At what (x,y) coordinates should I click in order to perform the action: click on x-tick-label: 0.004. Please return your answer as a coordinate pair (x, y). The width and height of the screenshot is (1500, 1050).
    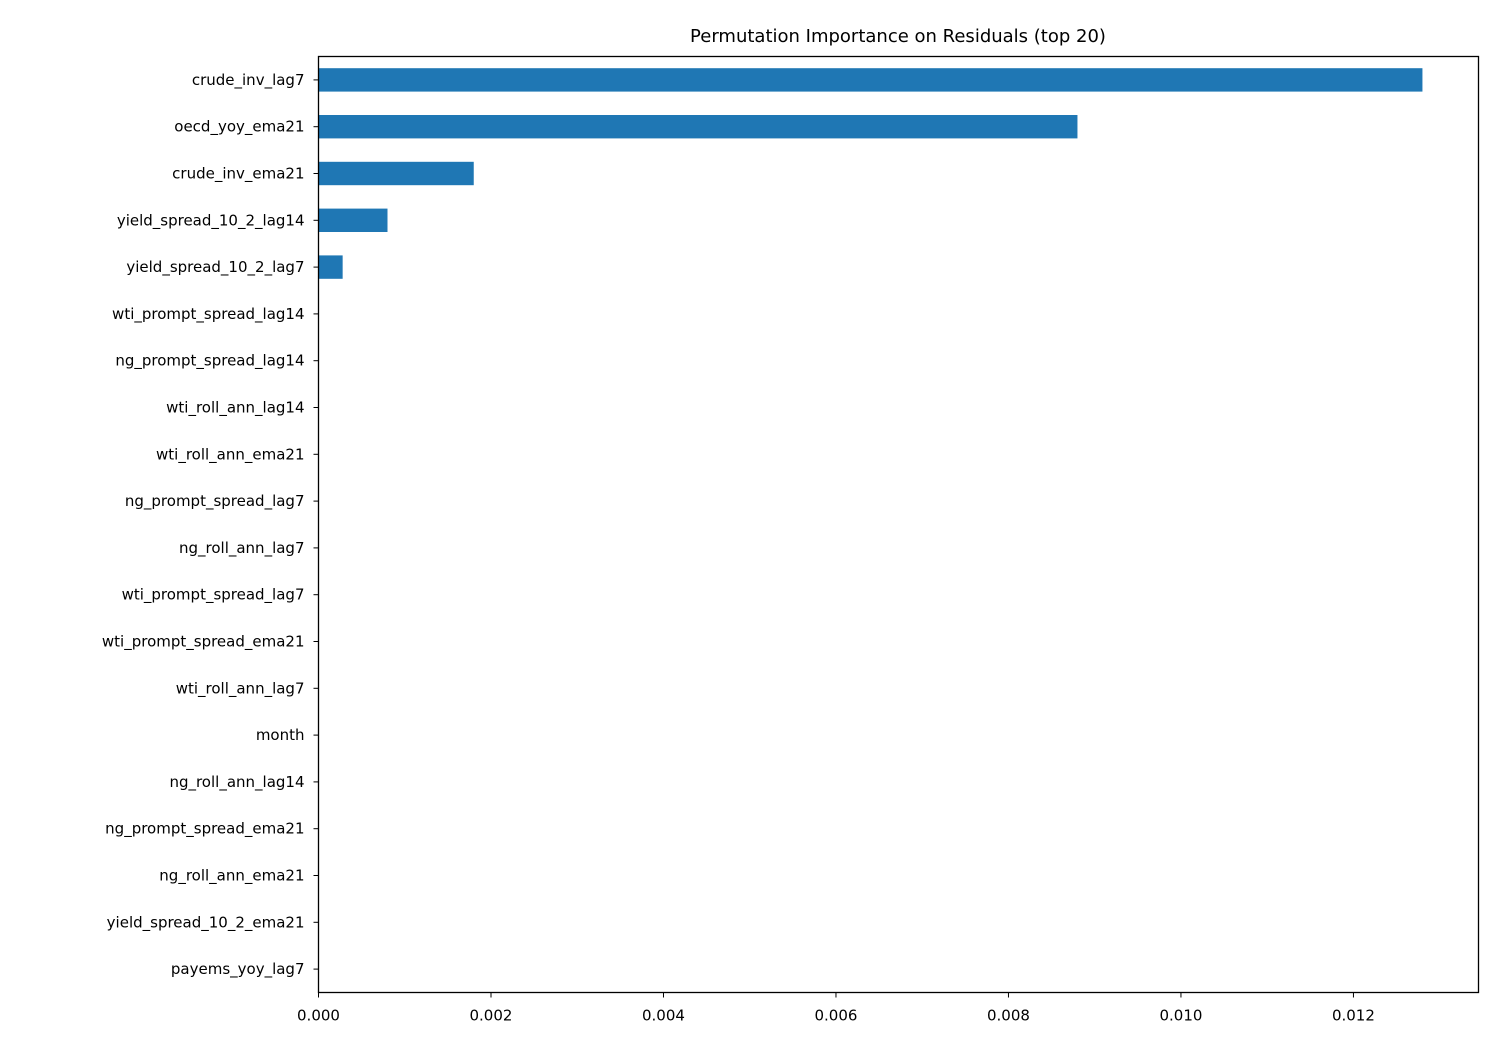
    Looking at the image, I should click on (663, 1016).